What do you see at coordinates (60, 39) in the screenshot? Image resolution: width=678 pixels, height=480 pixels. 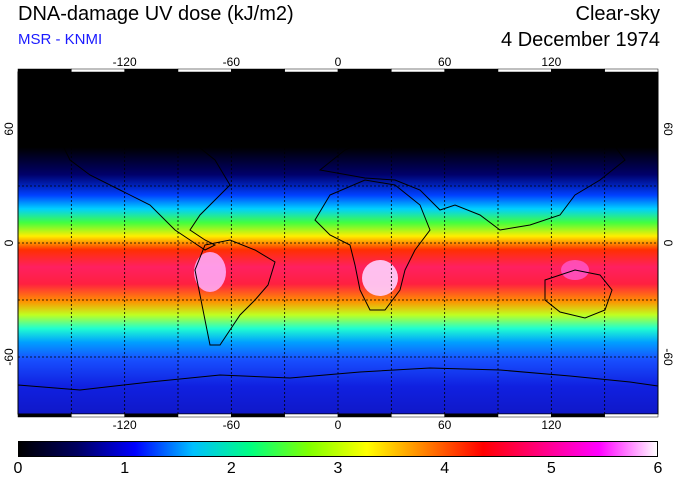 I see `data-source-label: MSR - KNMI` at bounding box center [60, 39].